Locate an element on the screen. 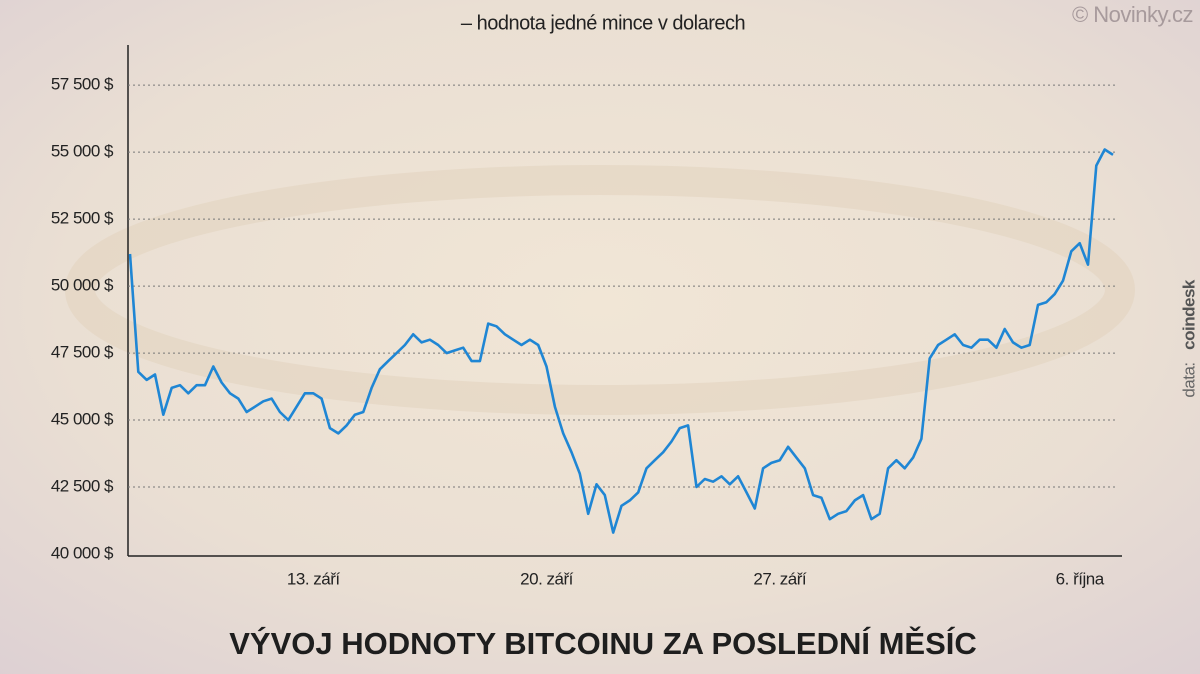 This screenshot has width=1200, height=674. y-tick-label: 47 500 $ is located at coordinates (82, 352).